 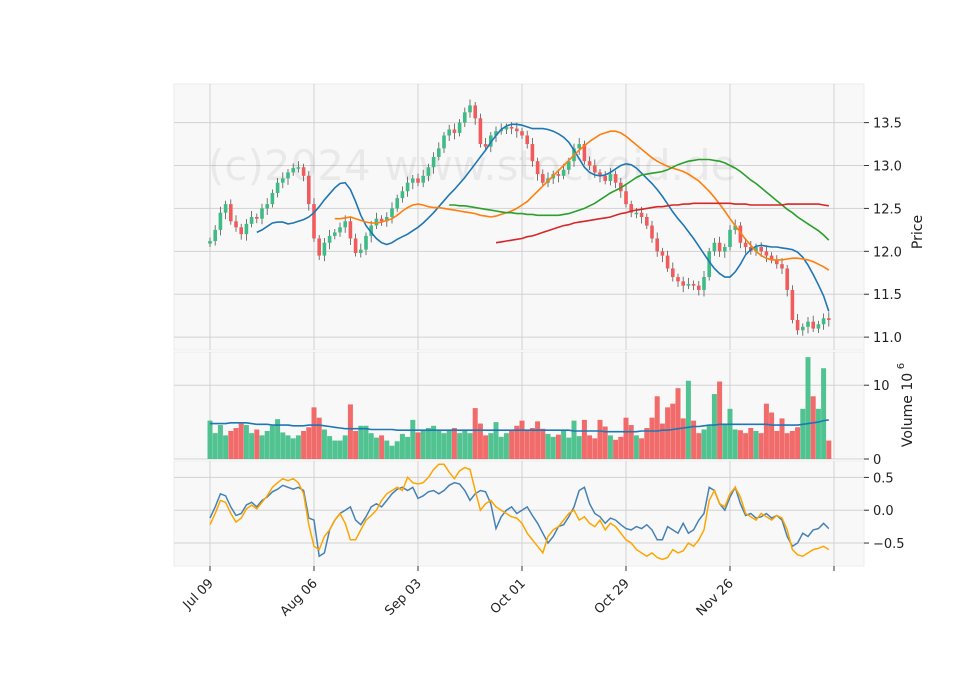 What do you see at coordinates (881, 386) in the screenshot?
I see `volume-tick-label: 10` at bounding box center [881, 386].